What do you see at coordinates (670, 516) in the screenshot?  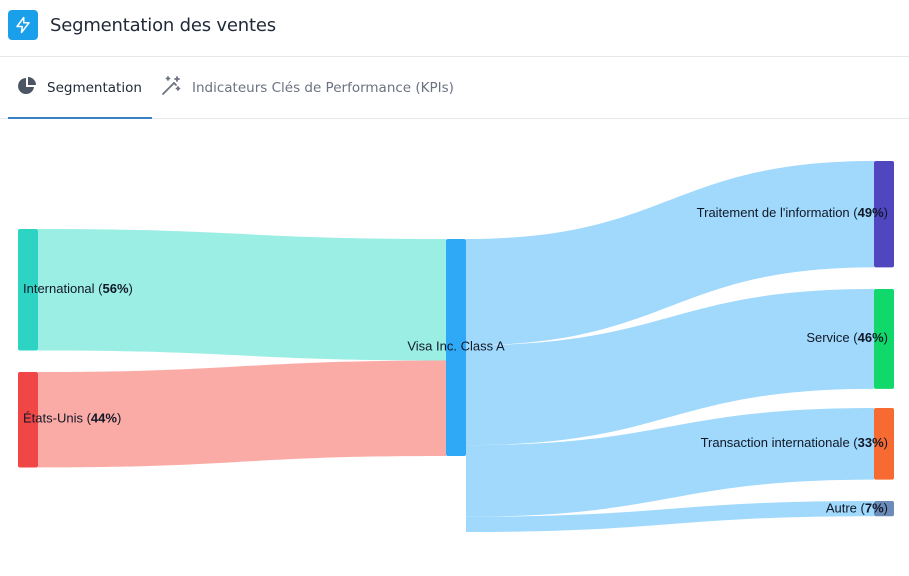 I see `link-visa-autre` at bounding box center [670, 516].